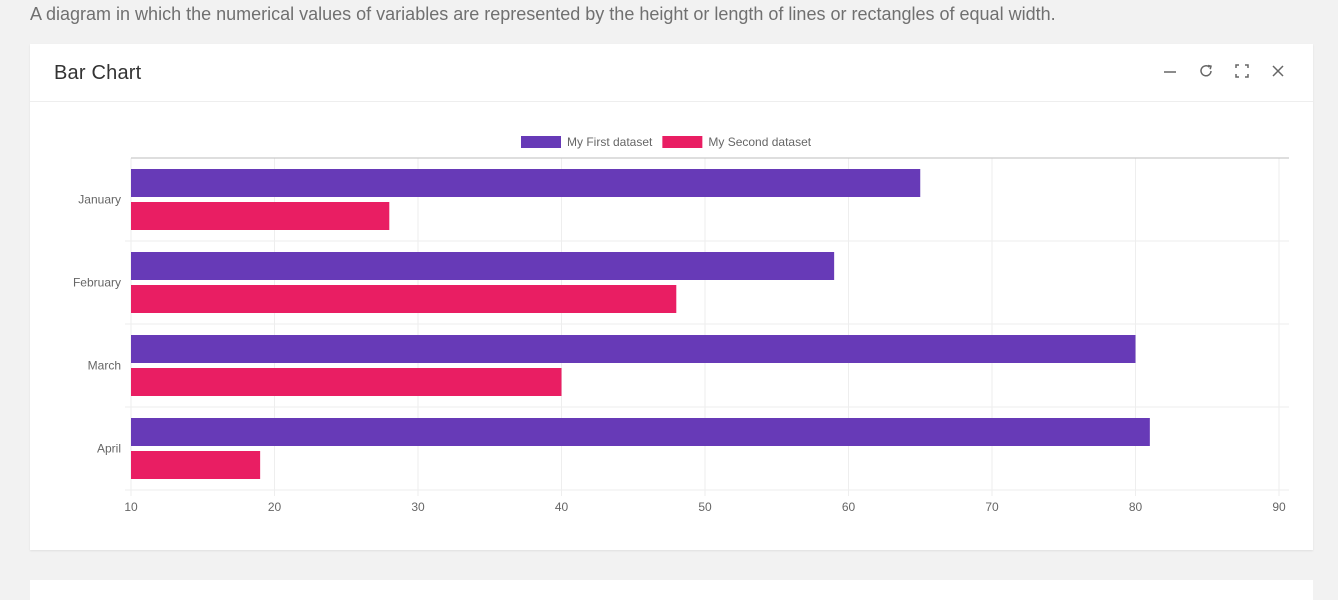 The width and height of the screenshot is (1338, 600). I want to click on card-header: Bar Chart, so click(671, 73).